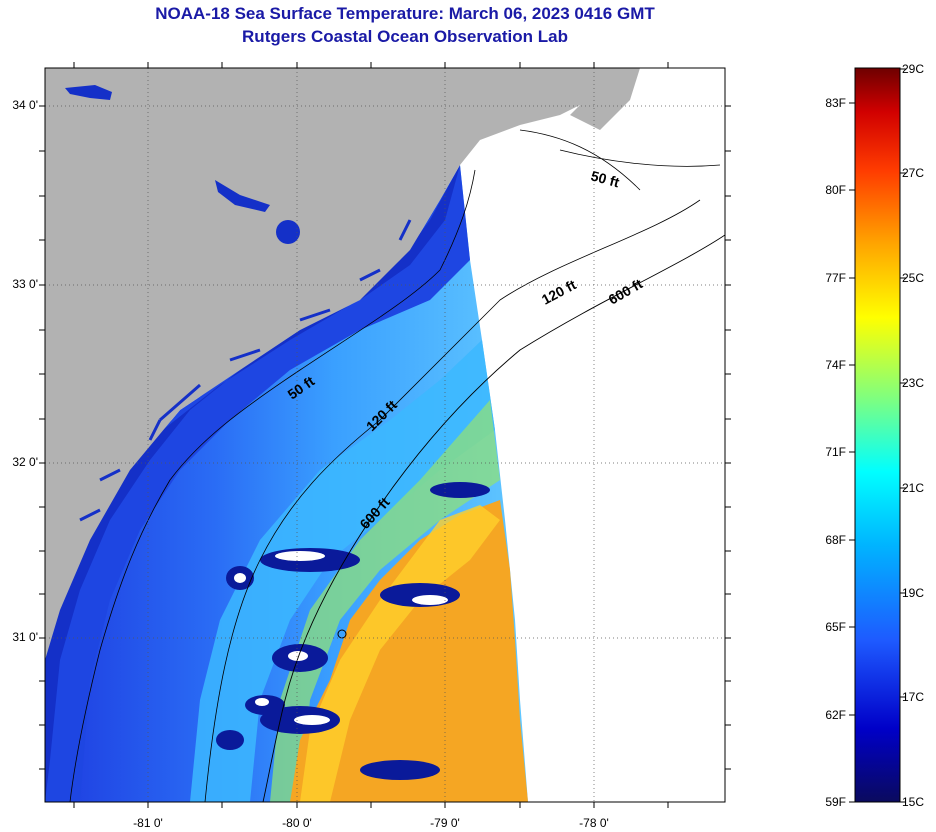  I want to click on colorbar-fahrenheit-label: 68F, so click(835, 540).